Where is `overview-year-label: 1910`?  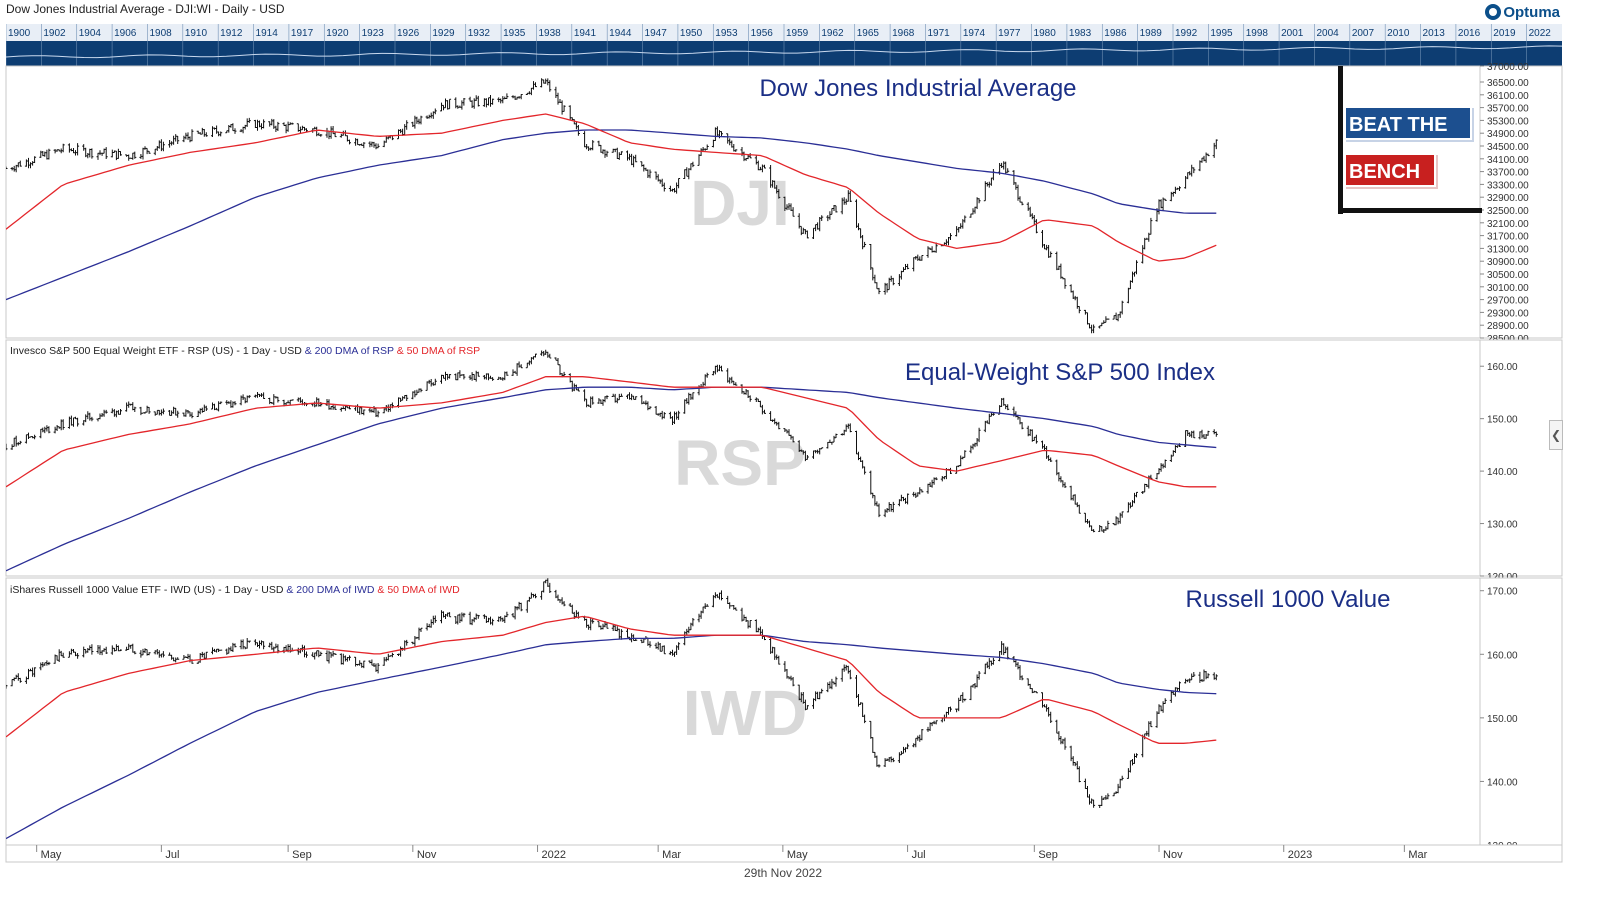
overview-year-label: 1910 is located at coordinates (196, 33).